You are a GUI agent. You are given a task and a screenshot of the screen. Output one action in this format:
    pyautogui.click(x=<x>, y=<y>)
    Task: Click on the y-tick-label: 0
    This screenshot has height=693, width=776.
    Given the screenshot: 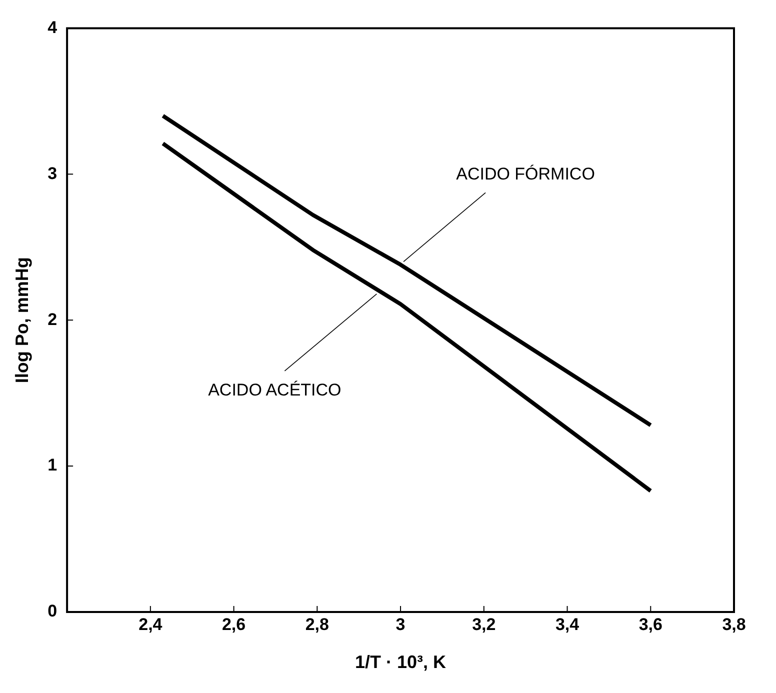 What is the action you would take?
    pyautogui.click(x=53, y=611)
    